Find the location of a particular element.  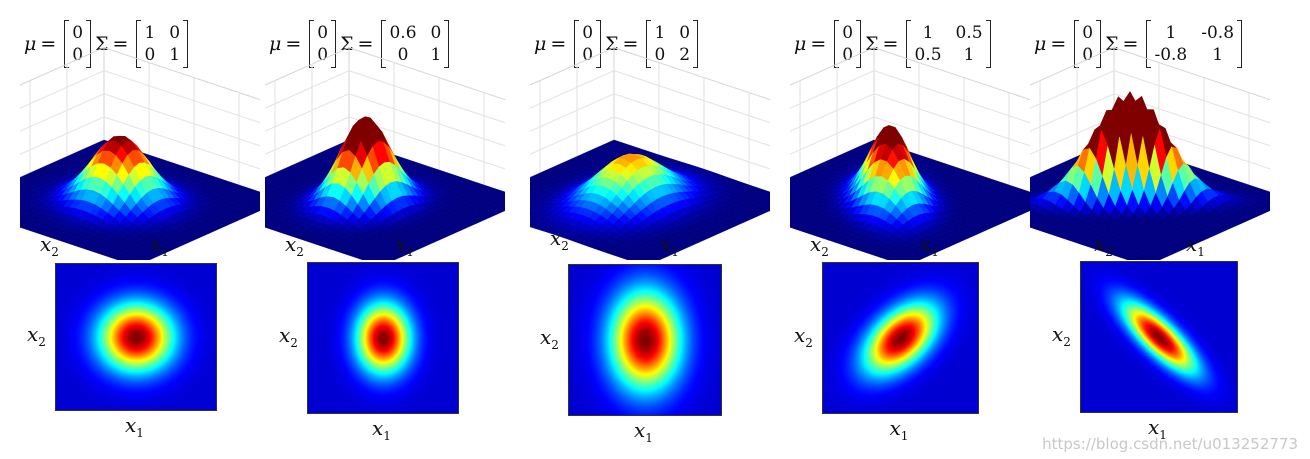

sigma-entry: 0.5 is located at coordinates (969, 33).